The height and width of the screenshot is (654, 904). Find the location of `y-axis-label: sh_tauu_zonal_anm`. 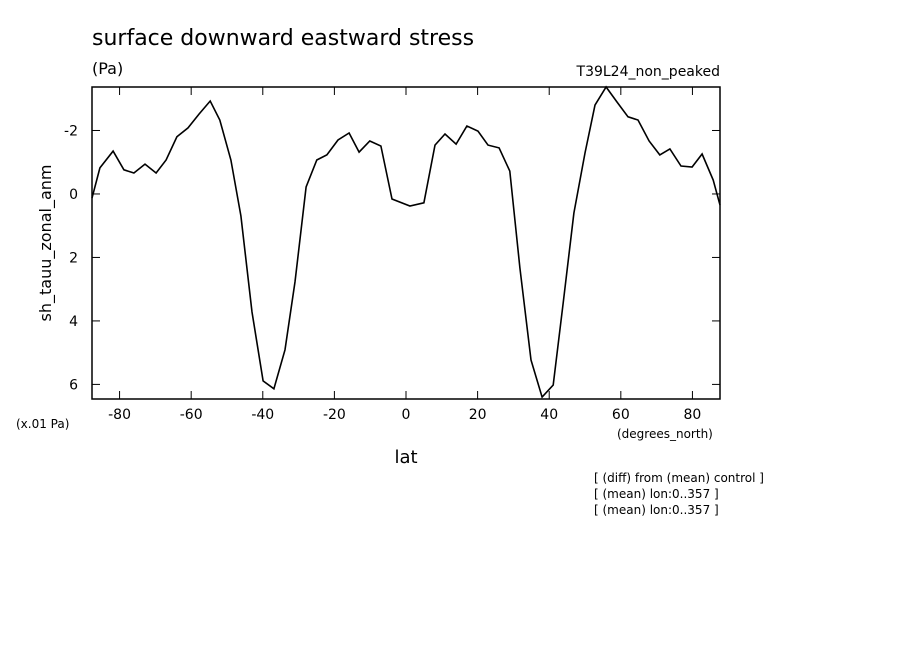

y-axis-label: sh_tauu_zonal_anm is located at coordinates (46, 243).